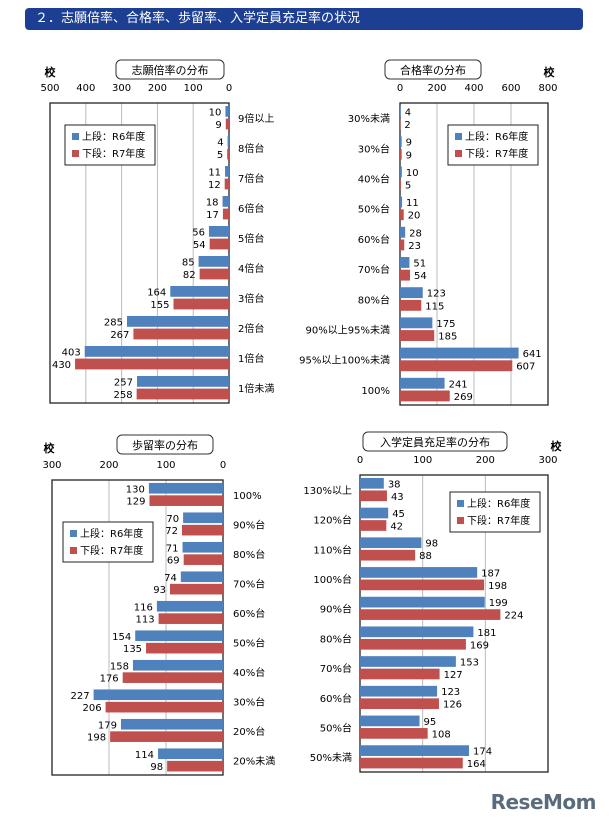 The image size is (610, 820). I want to click on data-label: 153, so click(469, 663).